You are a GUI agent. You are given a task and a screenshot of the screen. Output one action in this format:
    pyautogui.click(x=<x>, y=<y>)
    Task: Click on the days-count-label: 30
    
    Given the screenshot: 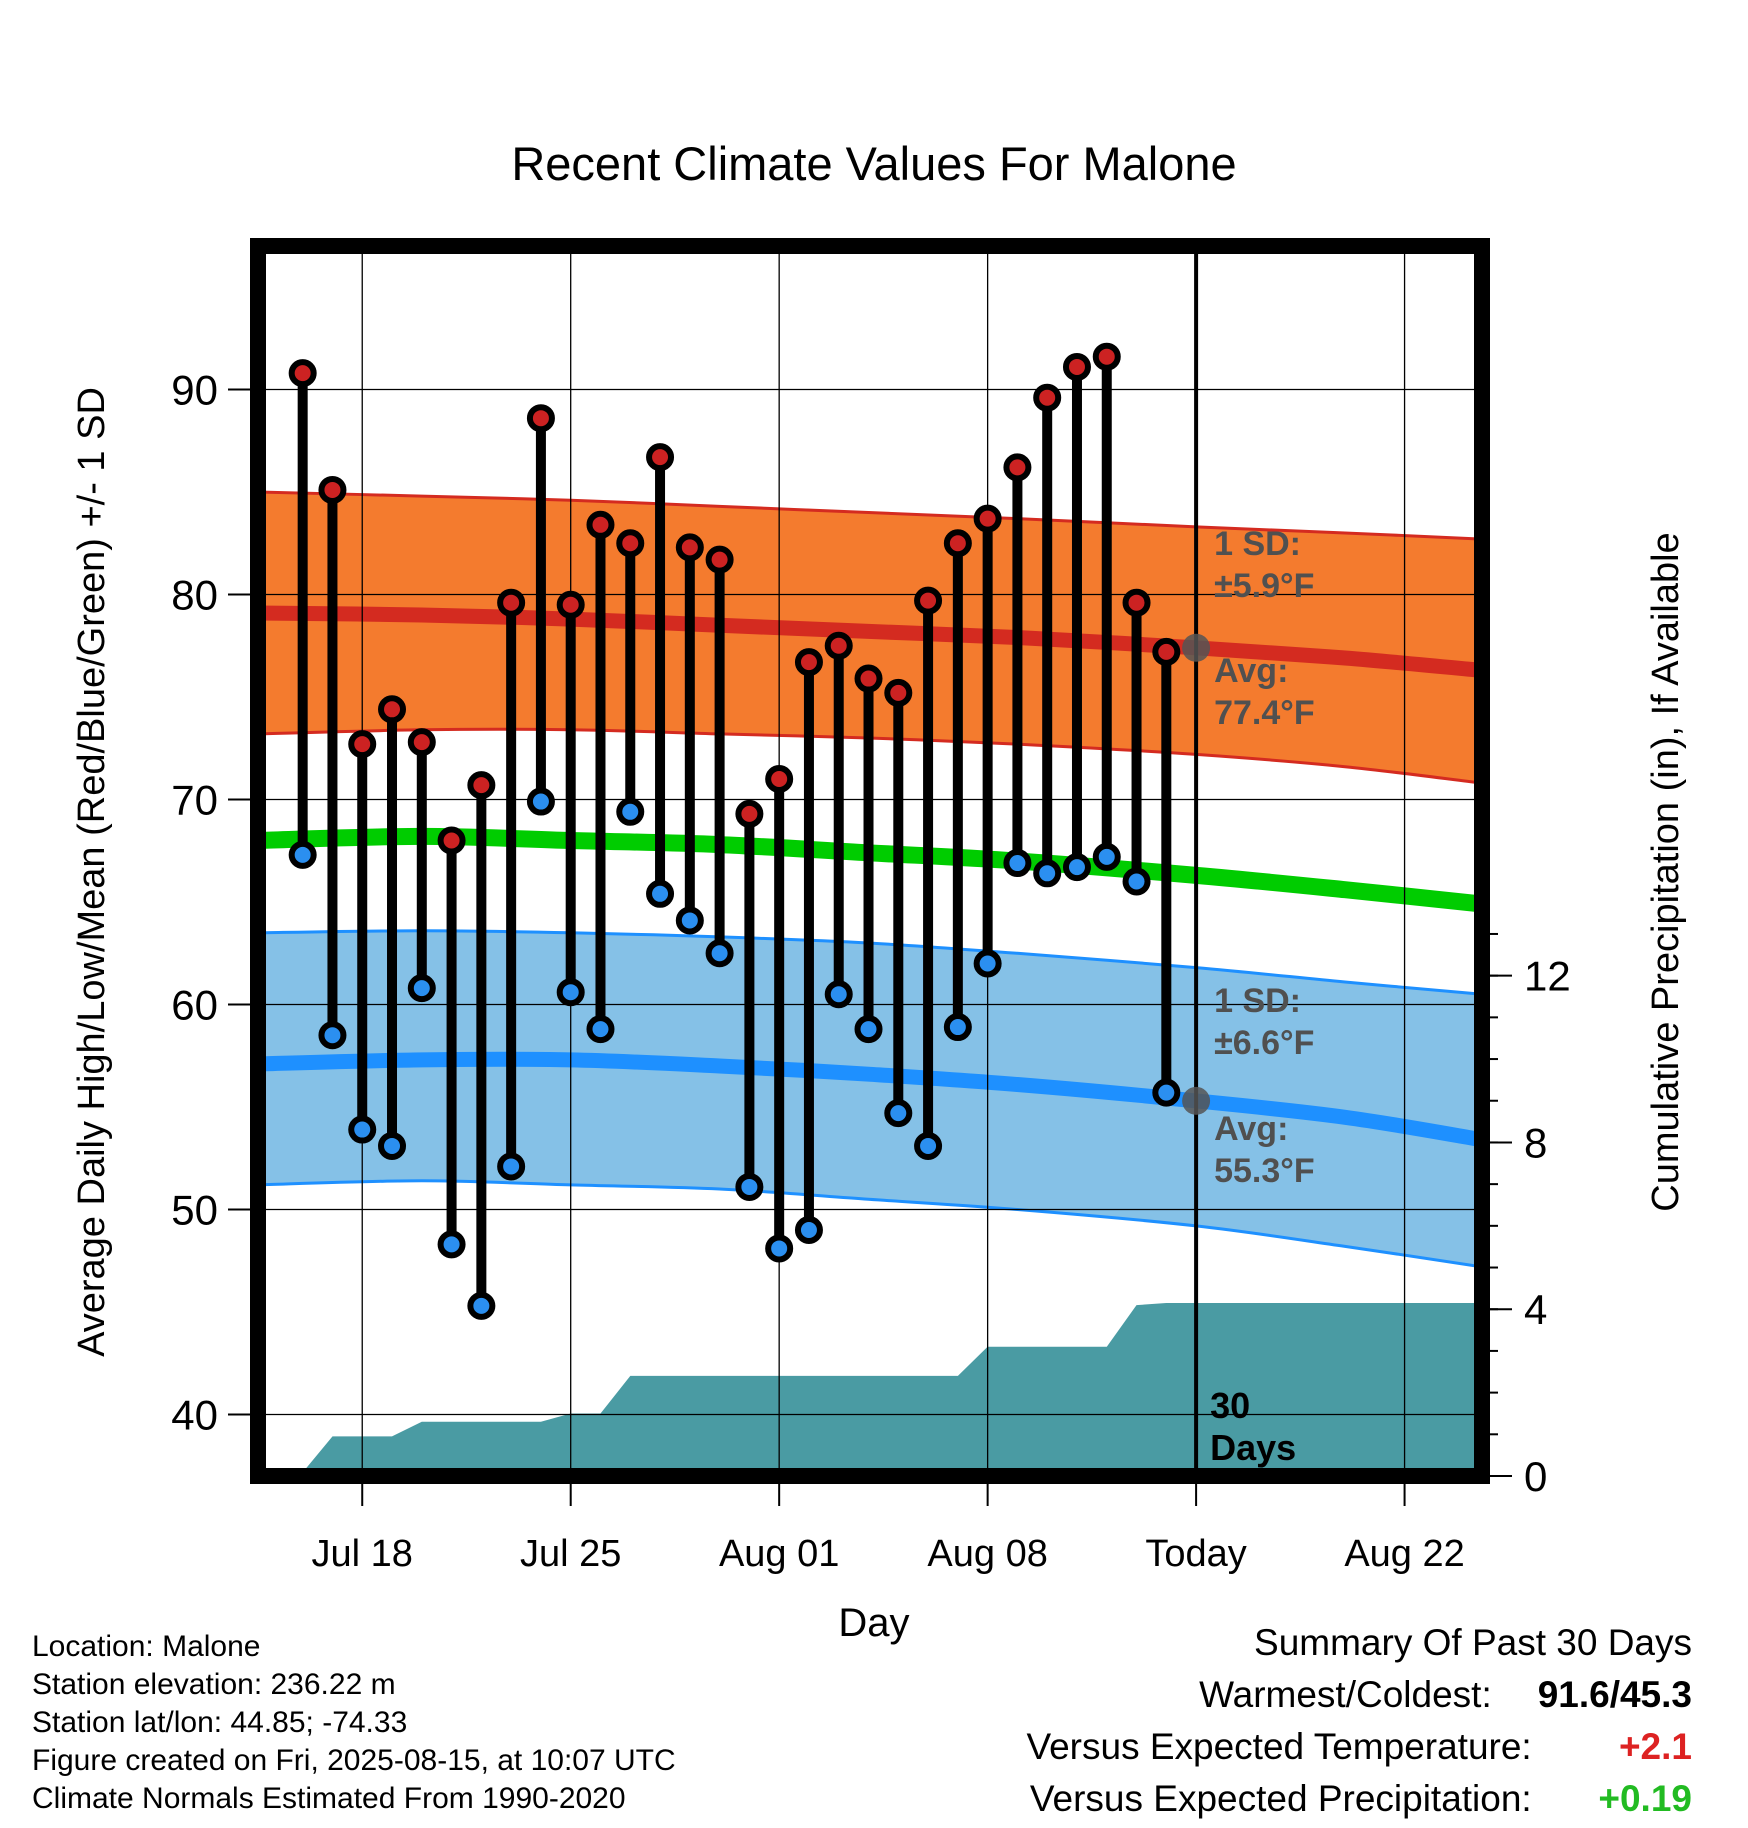 What is the action you would take?
    pyautogui.click(x=1230, y=1405)
    